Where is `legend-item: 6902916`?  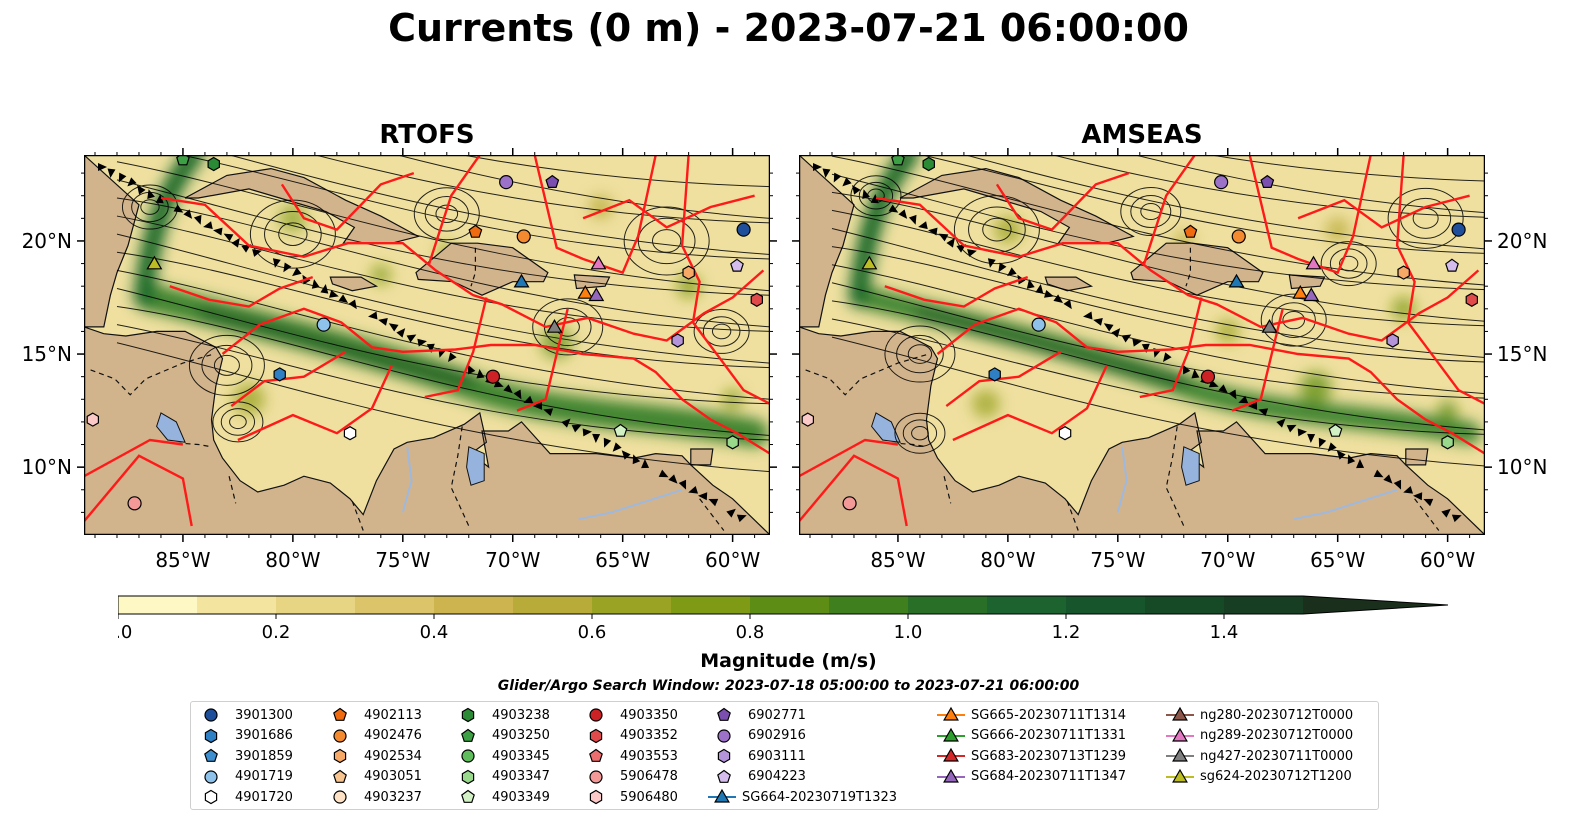
legend-item: 6902916 is located at coordinates (760, 736).